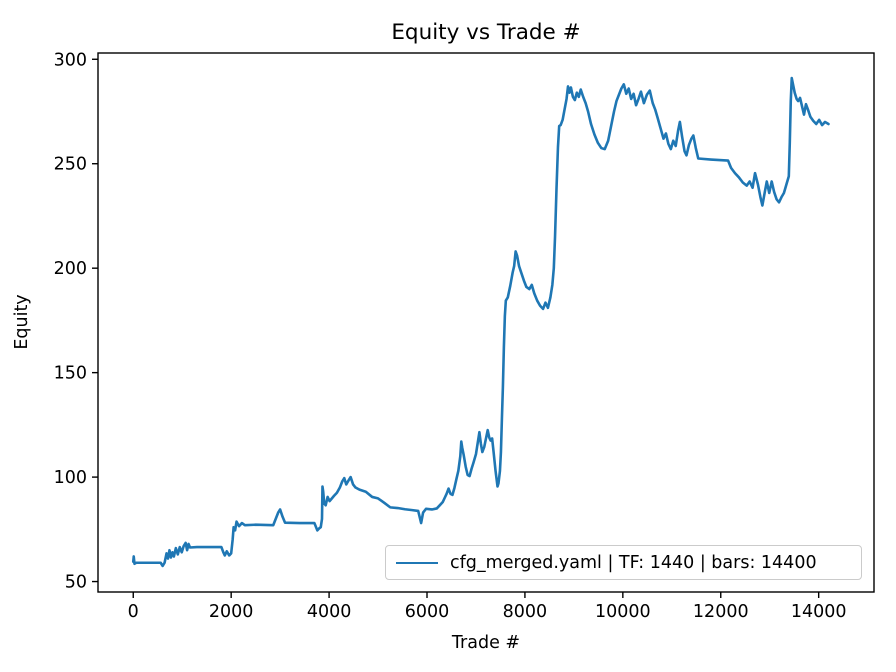 The image size is (896, 672). Describe the element at coordinates (485, 643) in the screenshot. I see `x-axis-label: Trade #` at that location.